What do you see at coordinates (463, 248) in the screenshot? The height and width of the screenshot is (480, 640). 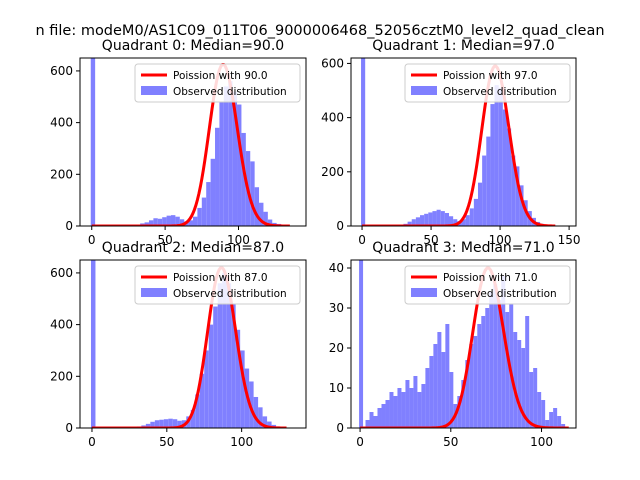 I see `panel-title: Quadrant 3: Median=71.0` at bounding box center [463, 248].